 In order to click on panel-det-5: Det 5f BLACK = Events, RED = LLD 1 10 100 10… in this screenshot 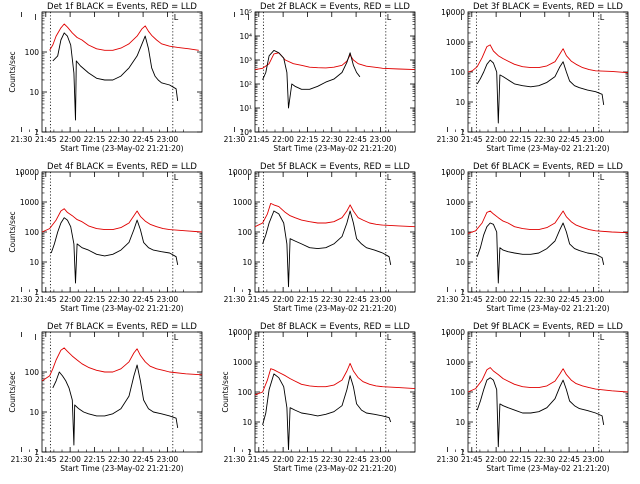, I will do `click(320, 237)`.